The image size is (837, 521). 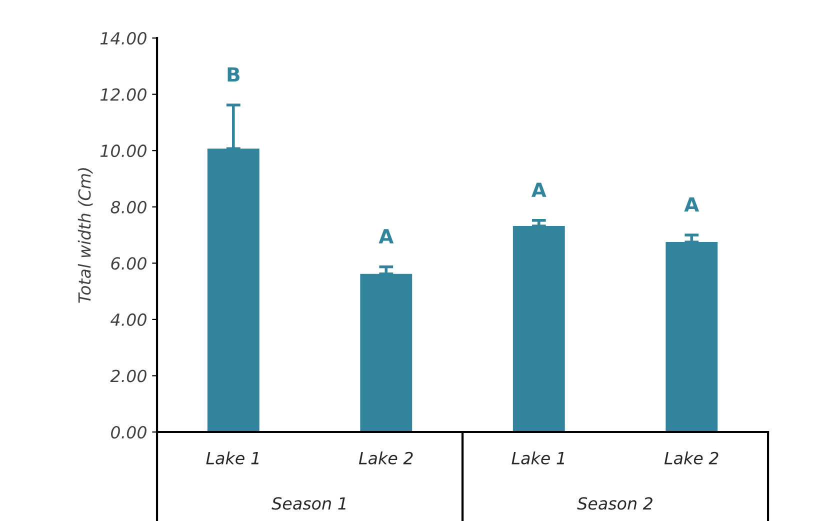 What do you see at coordinates (123, 94) in the screenshot?
I see `y-tick-label: 12.00` at bounding box center [123, 94].